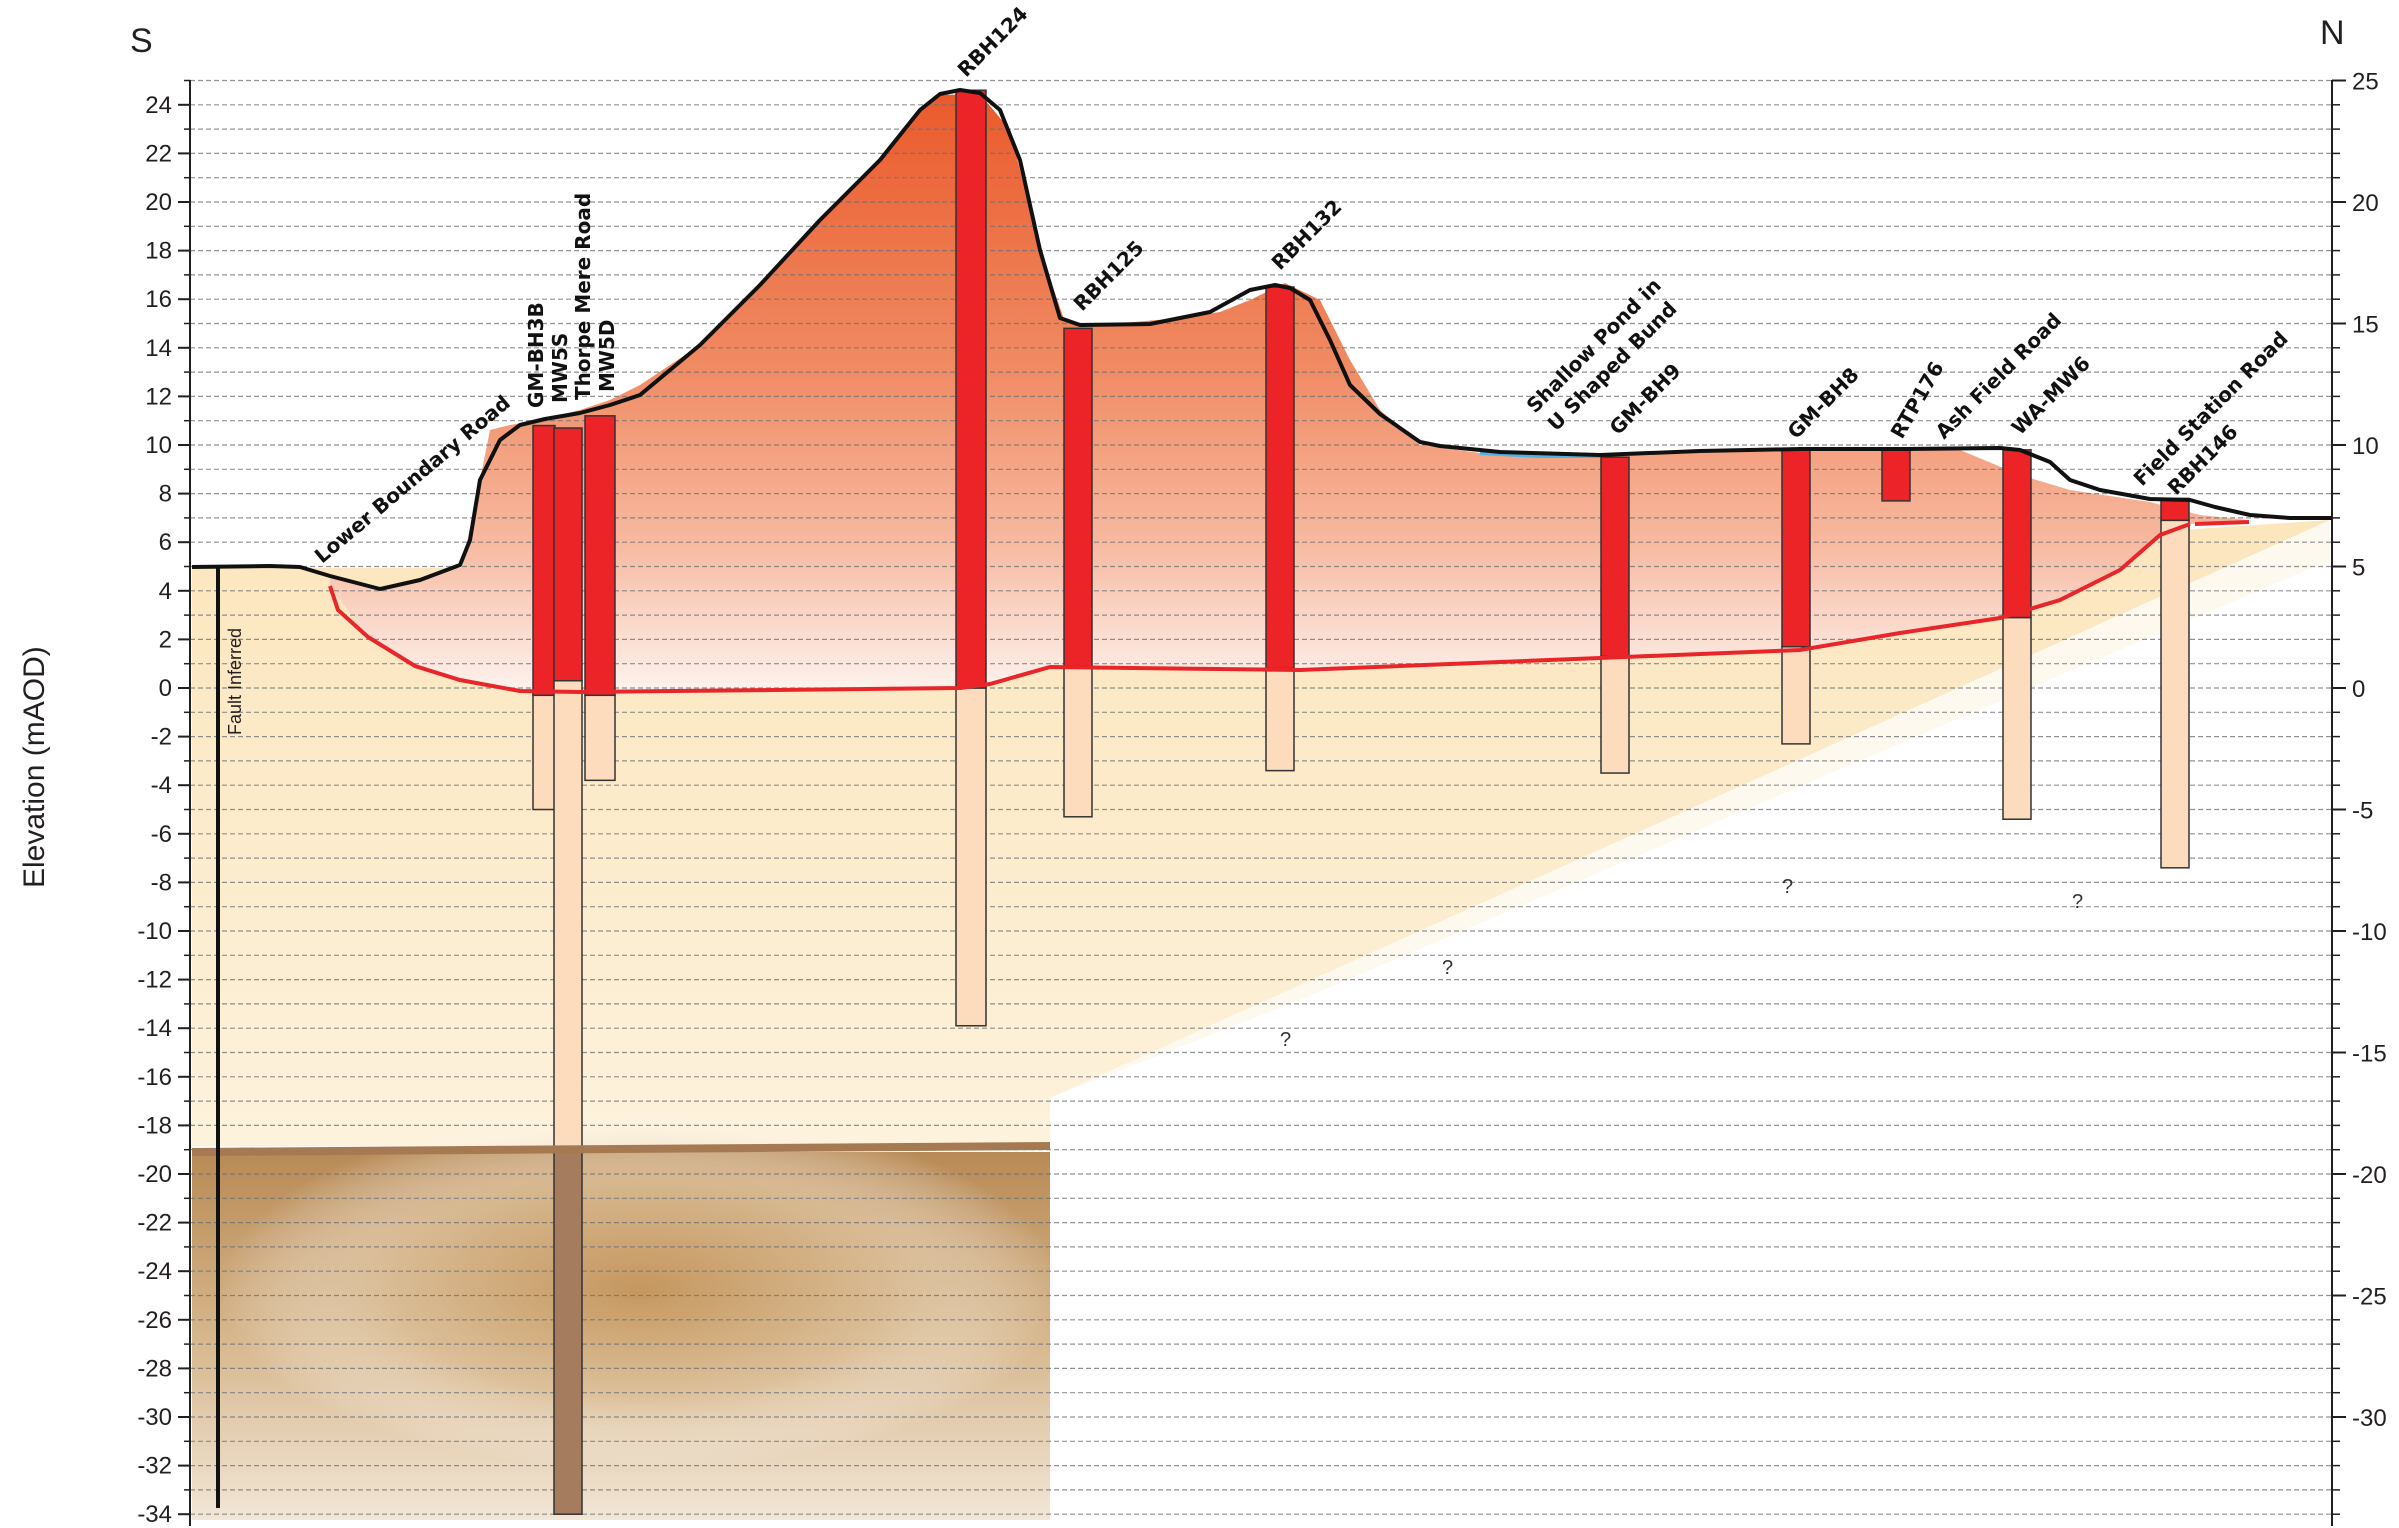 The image size is (2399, 1528). I want to click on right-tick-label: 25, so click(2365, 82).